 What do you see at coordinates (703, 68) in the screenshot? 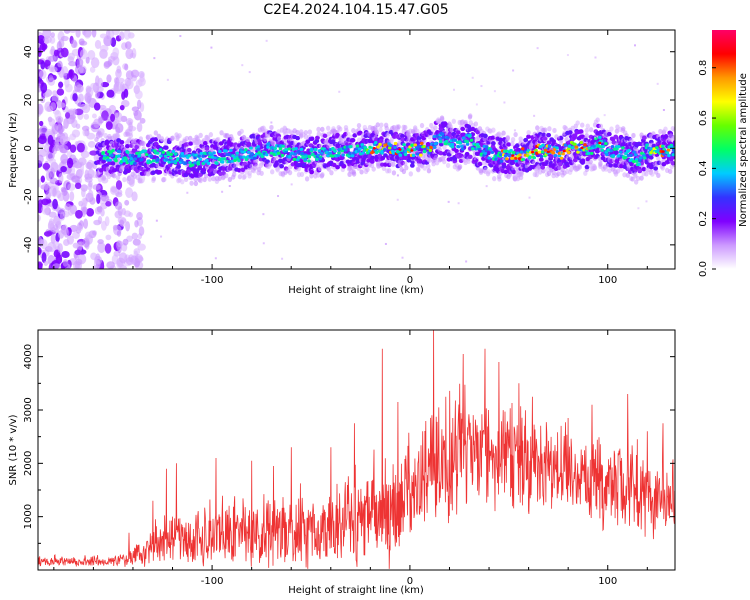
I see `colorbar-tick-label: 0.8` at bounding box center [703, 68].